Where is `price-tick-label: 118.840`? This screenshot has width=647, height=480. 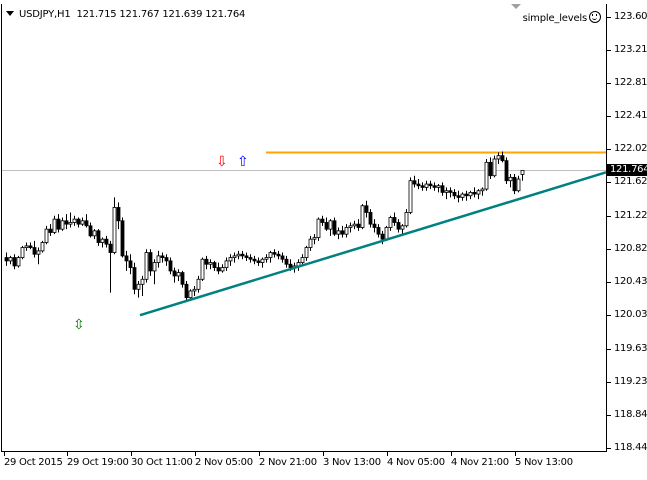 price-tick-label: 118.840 is located at coordinates (630, 414).